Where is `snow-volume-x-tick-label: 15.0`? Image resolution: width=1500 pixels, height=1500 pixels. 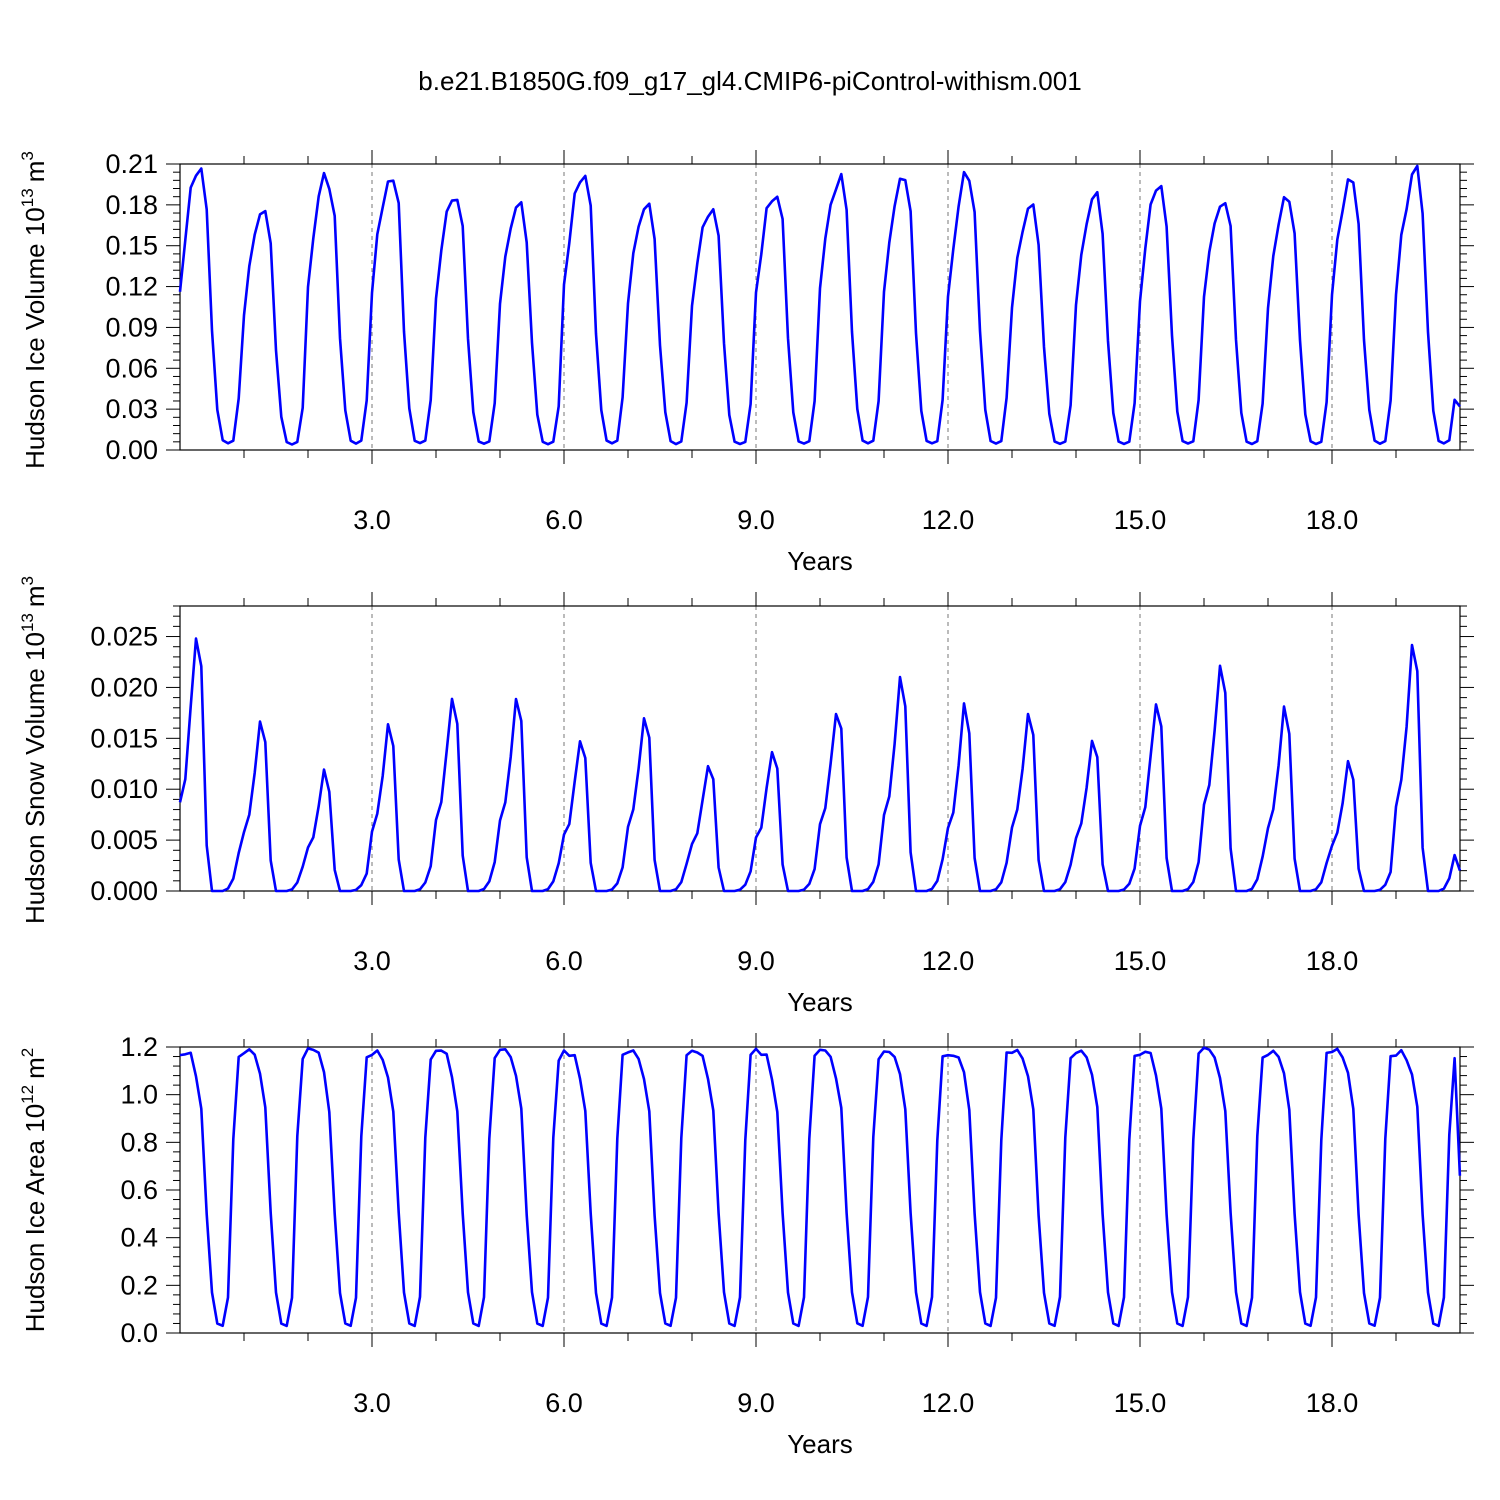 snow-volume-x-tick-label: 15.0 is located at coordinates (1140, 961).